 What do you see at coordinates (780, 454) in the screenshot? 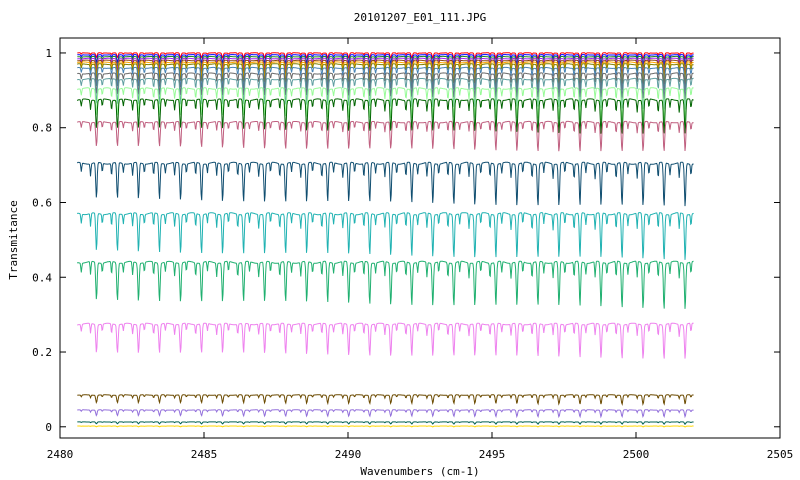
I see `x-tick-label: 2505` at bounding box center [780, 454].